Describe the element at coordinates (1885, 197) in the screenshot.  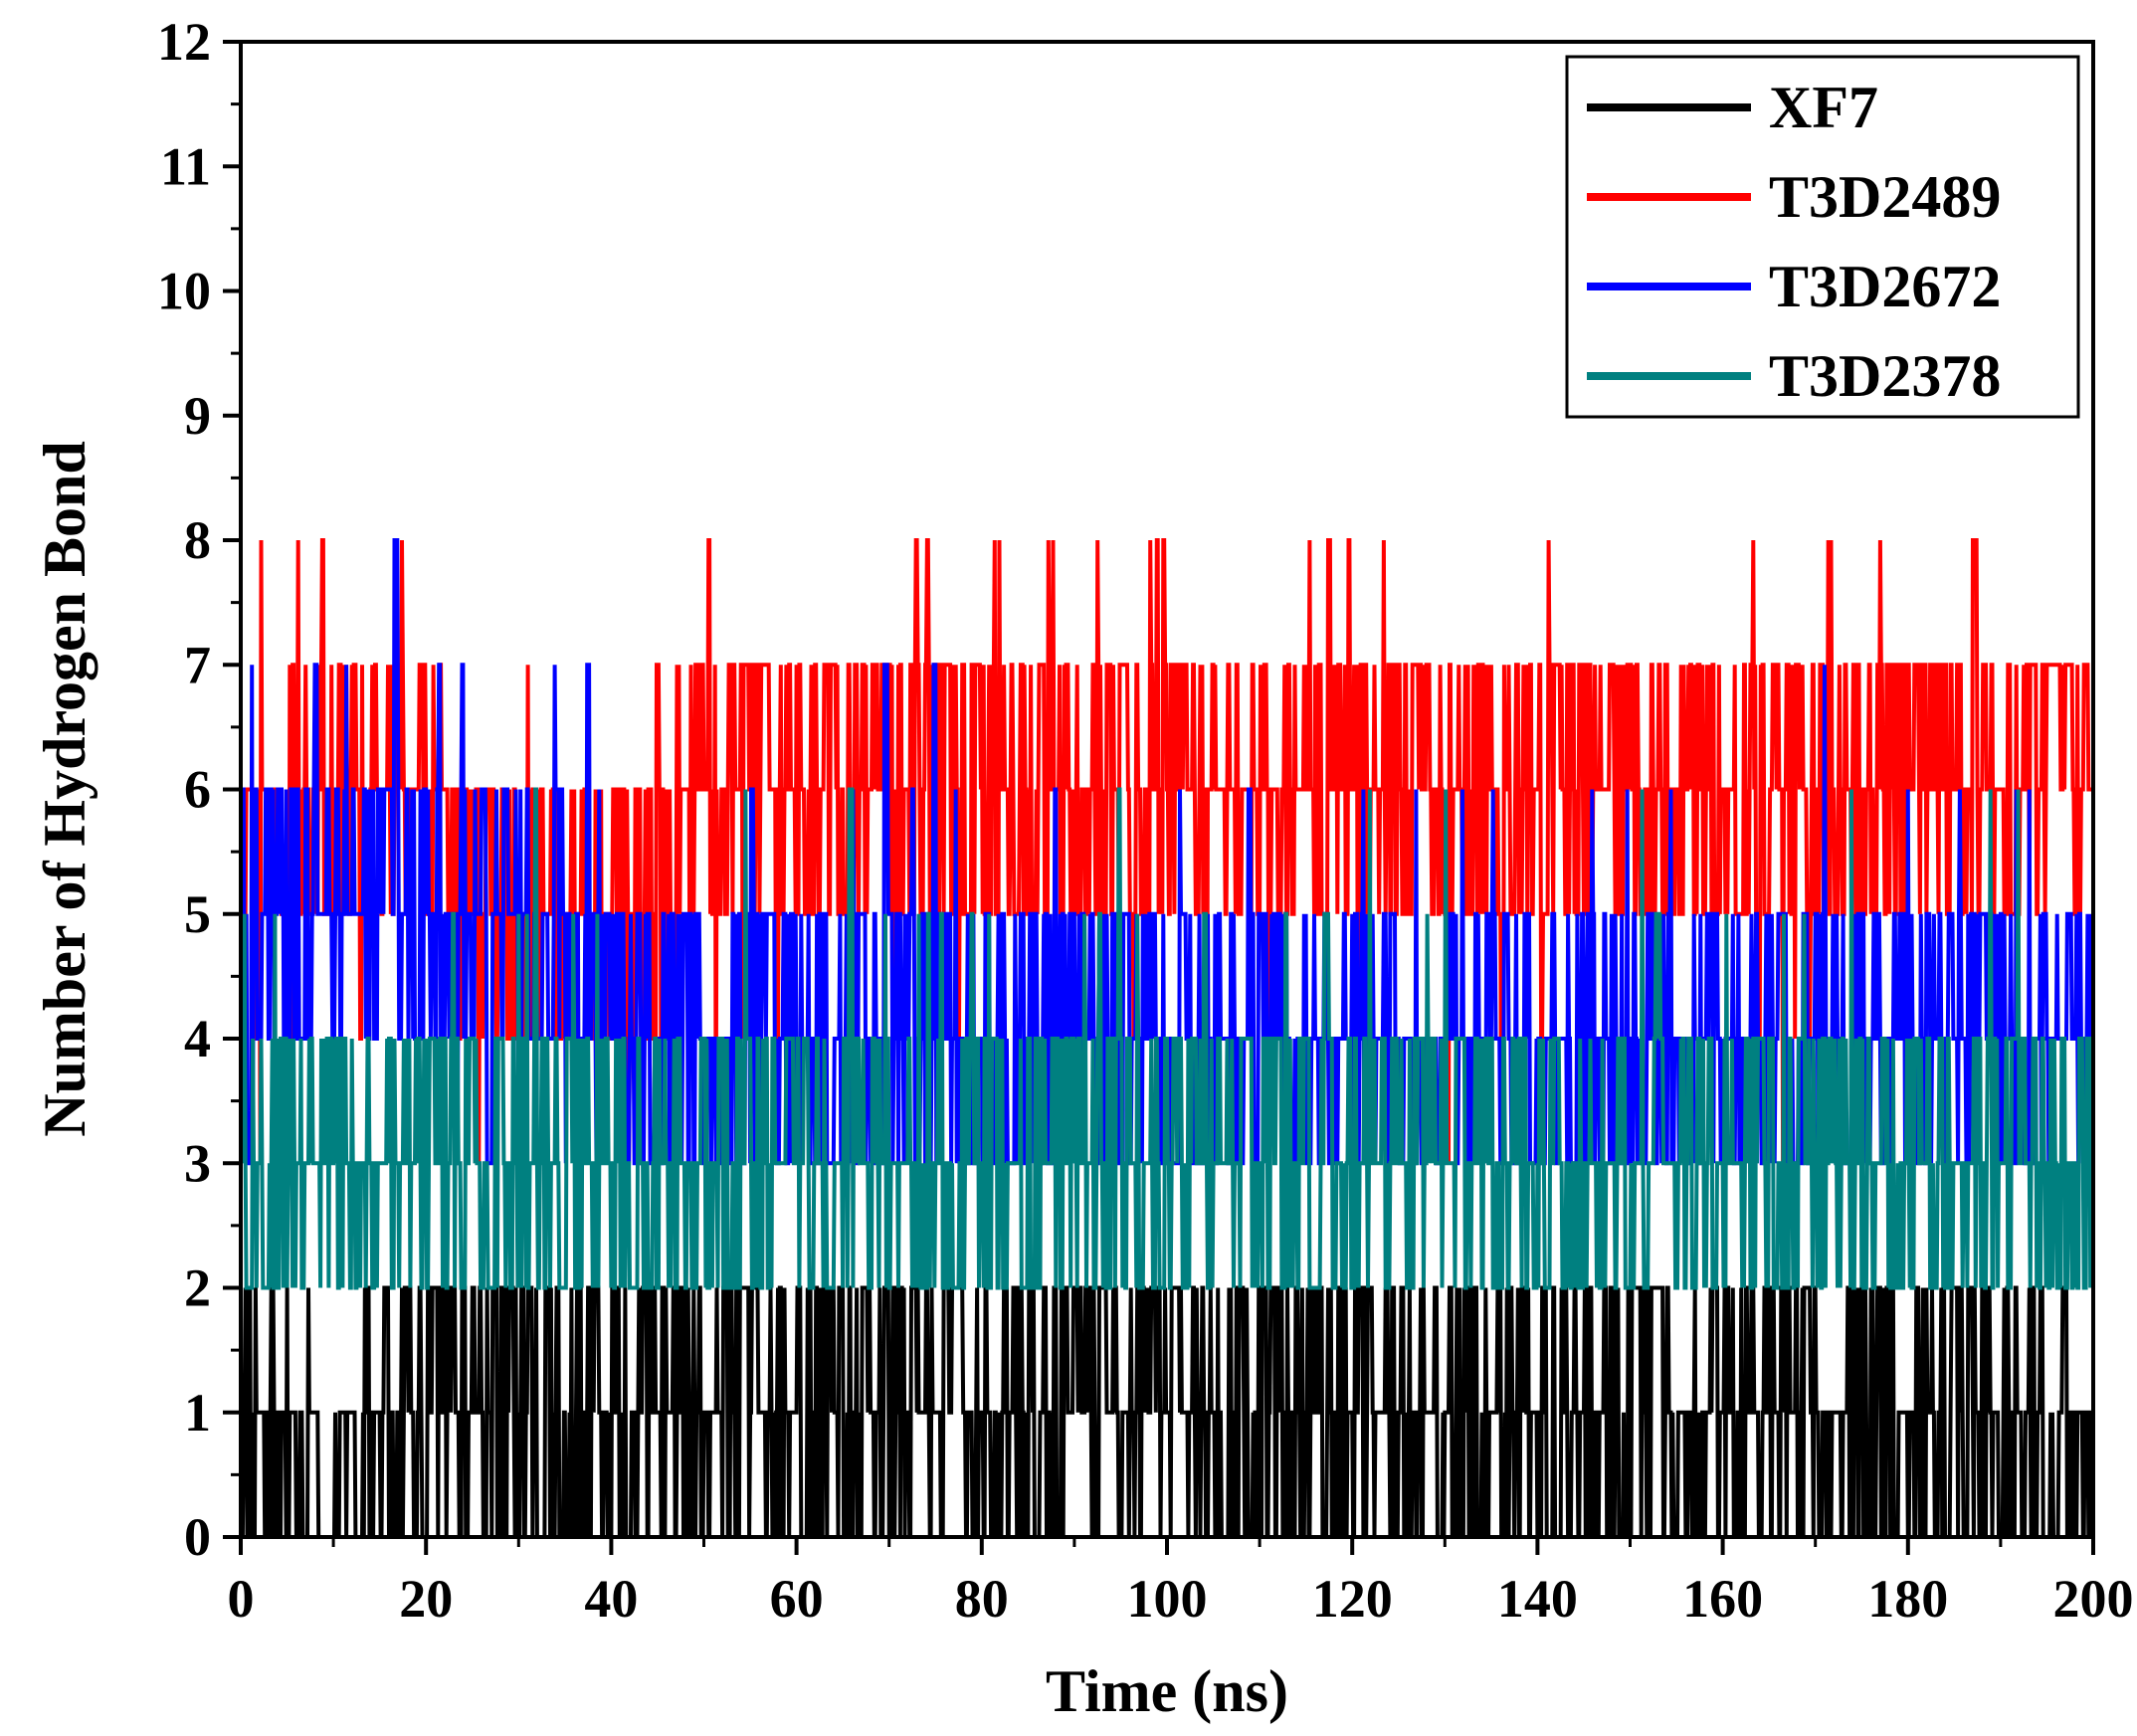
I see `legend-label: T3D2489` at that location.